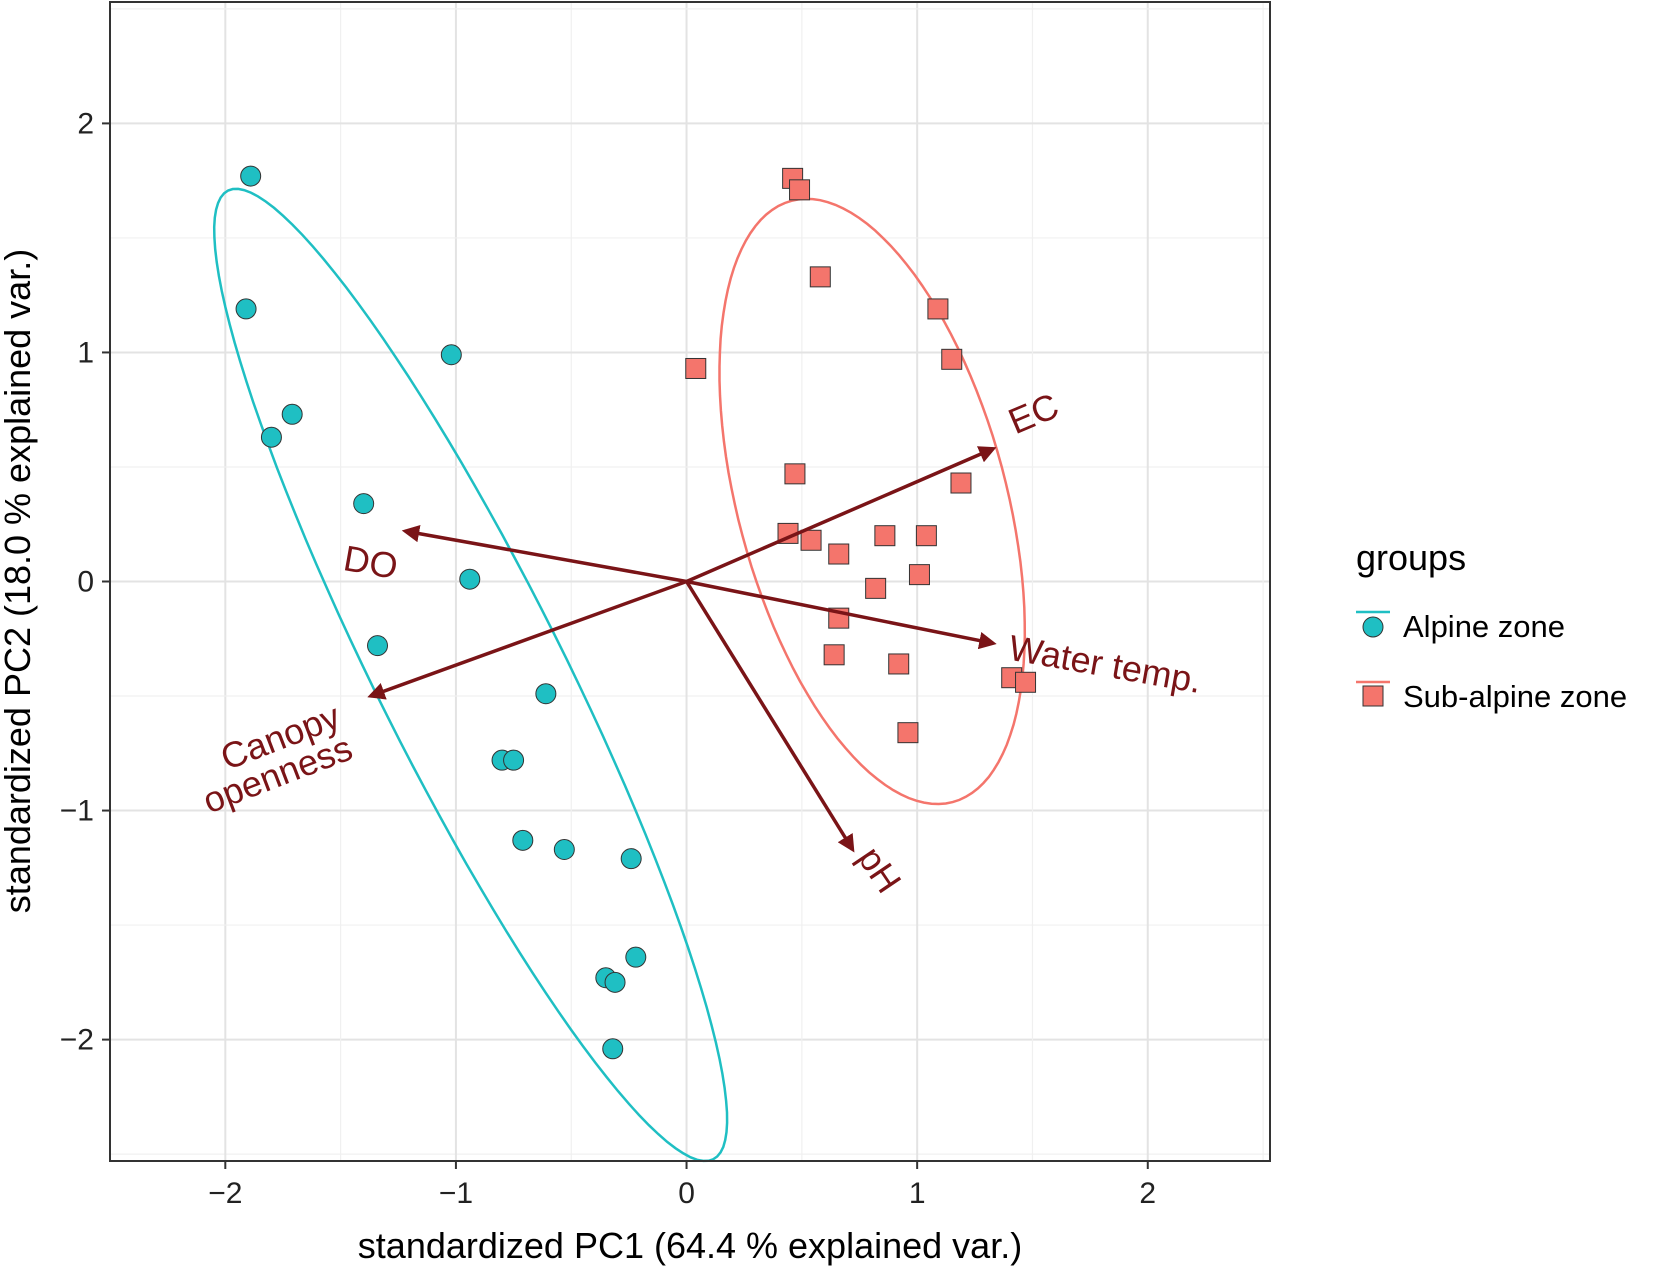 Image resolution: width=1654 pixels, height=1267 pixels. I want to click on x-tick-label: −1, so click(456, 1193).